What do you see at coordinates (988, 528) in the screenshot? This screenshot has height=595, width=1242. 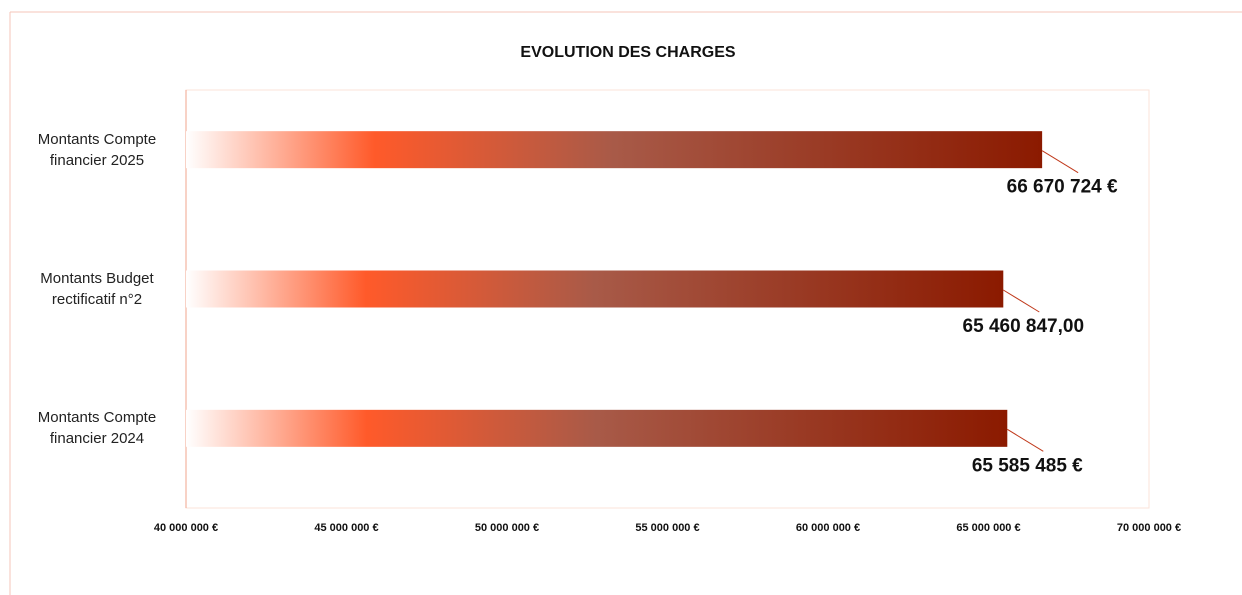 I see `x-tick-label: 65 000 000 €` at bounding box center [988, 528].